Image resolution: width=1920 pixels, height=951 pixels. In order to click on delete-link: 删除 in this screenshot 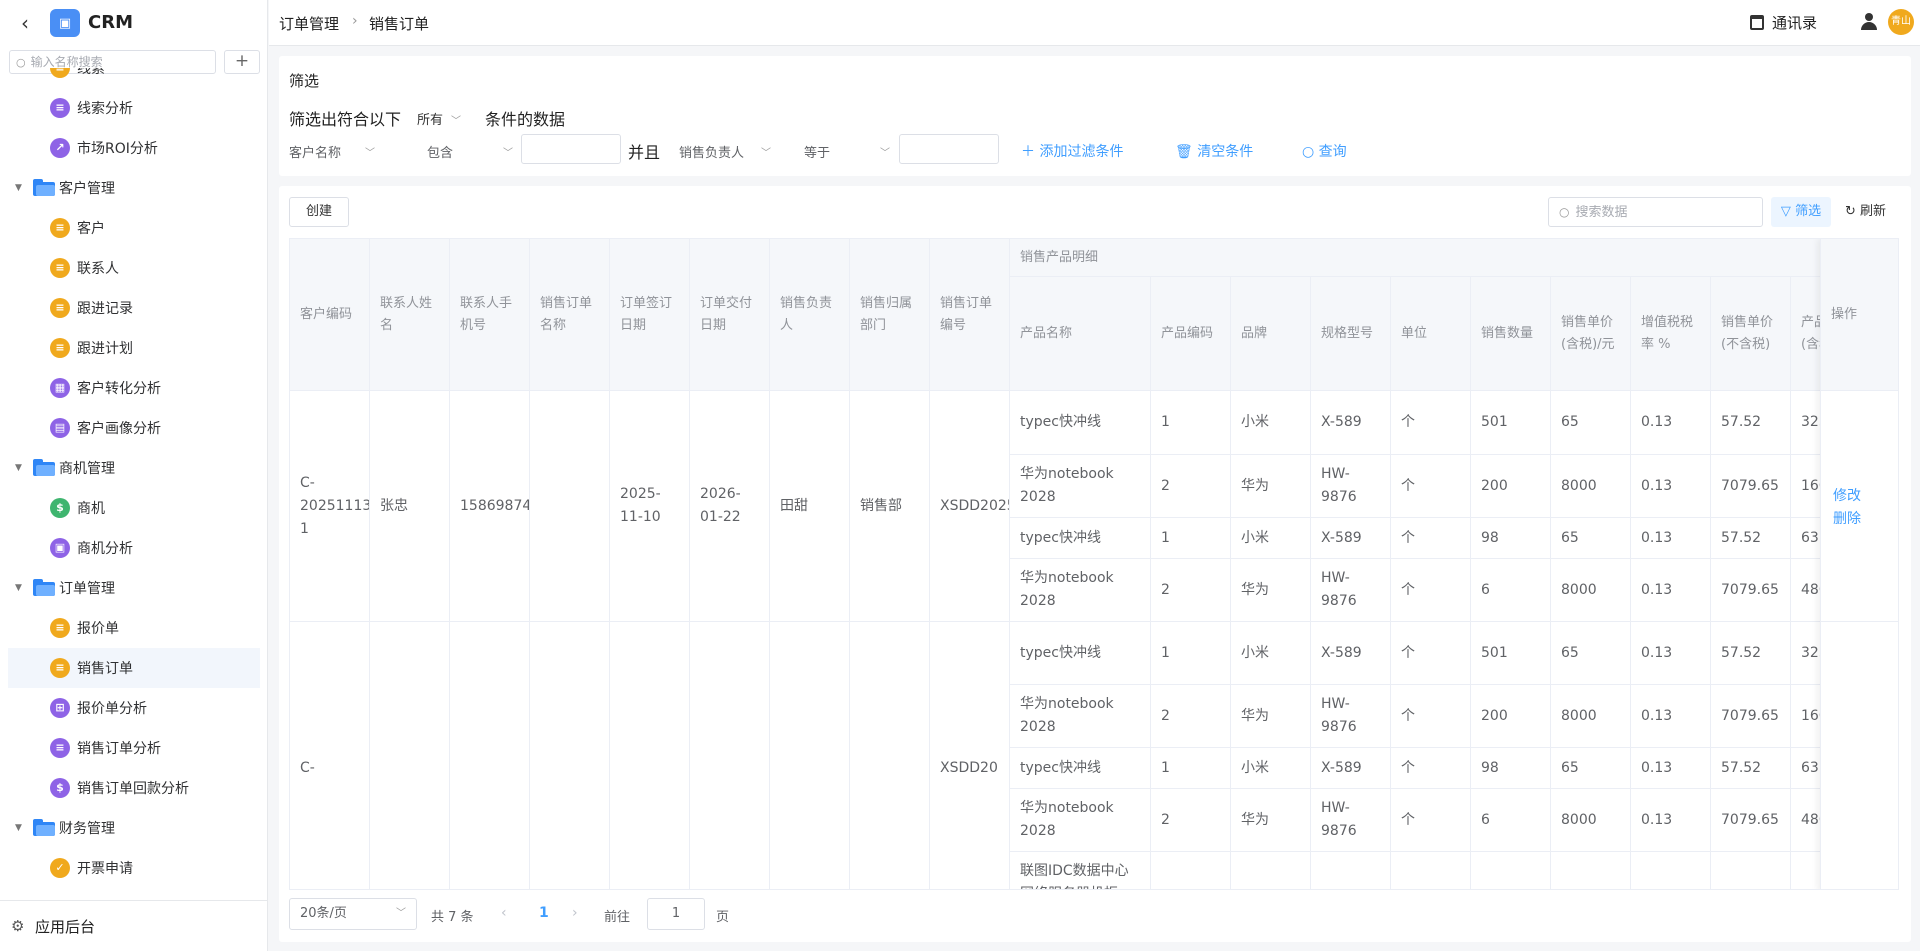, I will do `click(1847, 518)`.